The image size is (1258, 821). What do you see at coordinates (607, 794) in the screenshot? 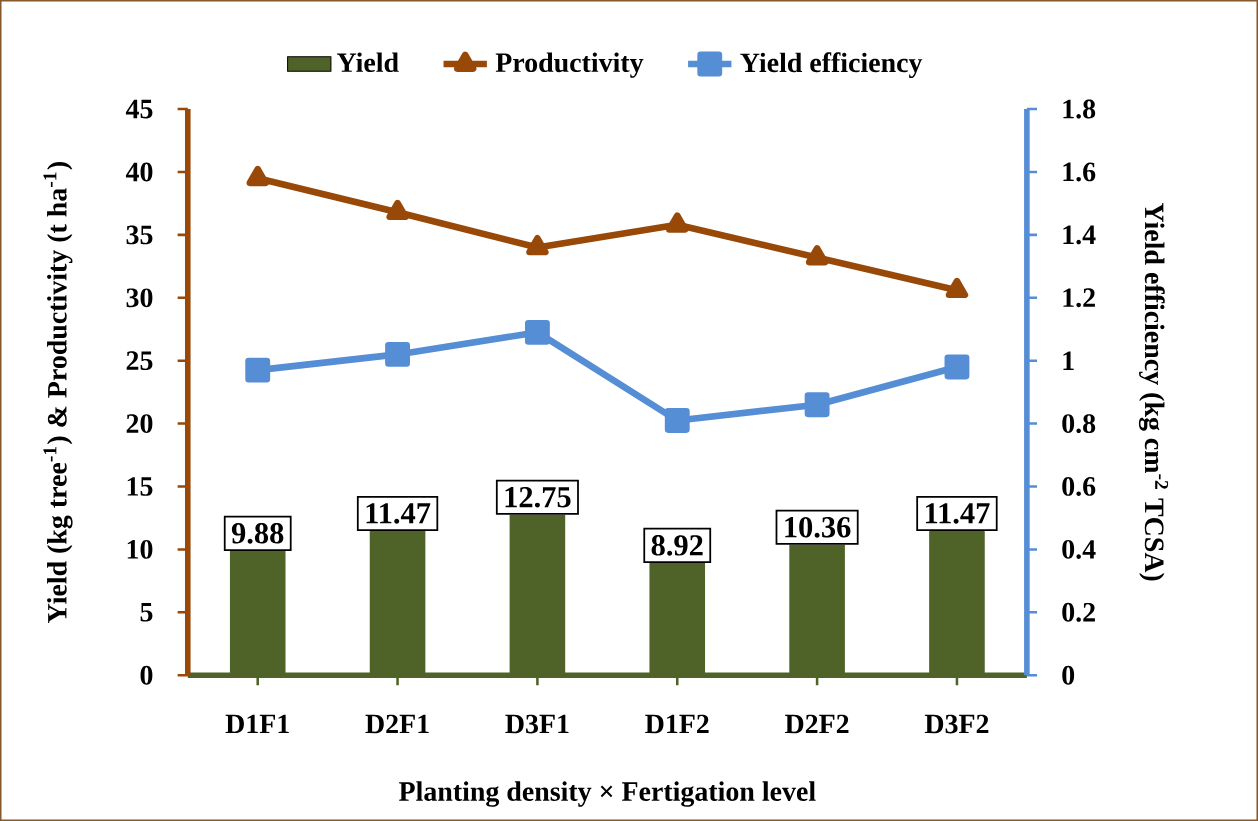
I see `x-axis-title: Planting density × Fertigation level` at bounding box center [607, 794].